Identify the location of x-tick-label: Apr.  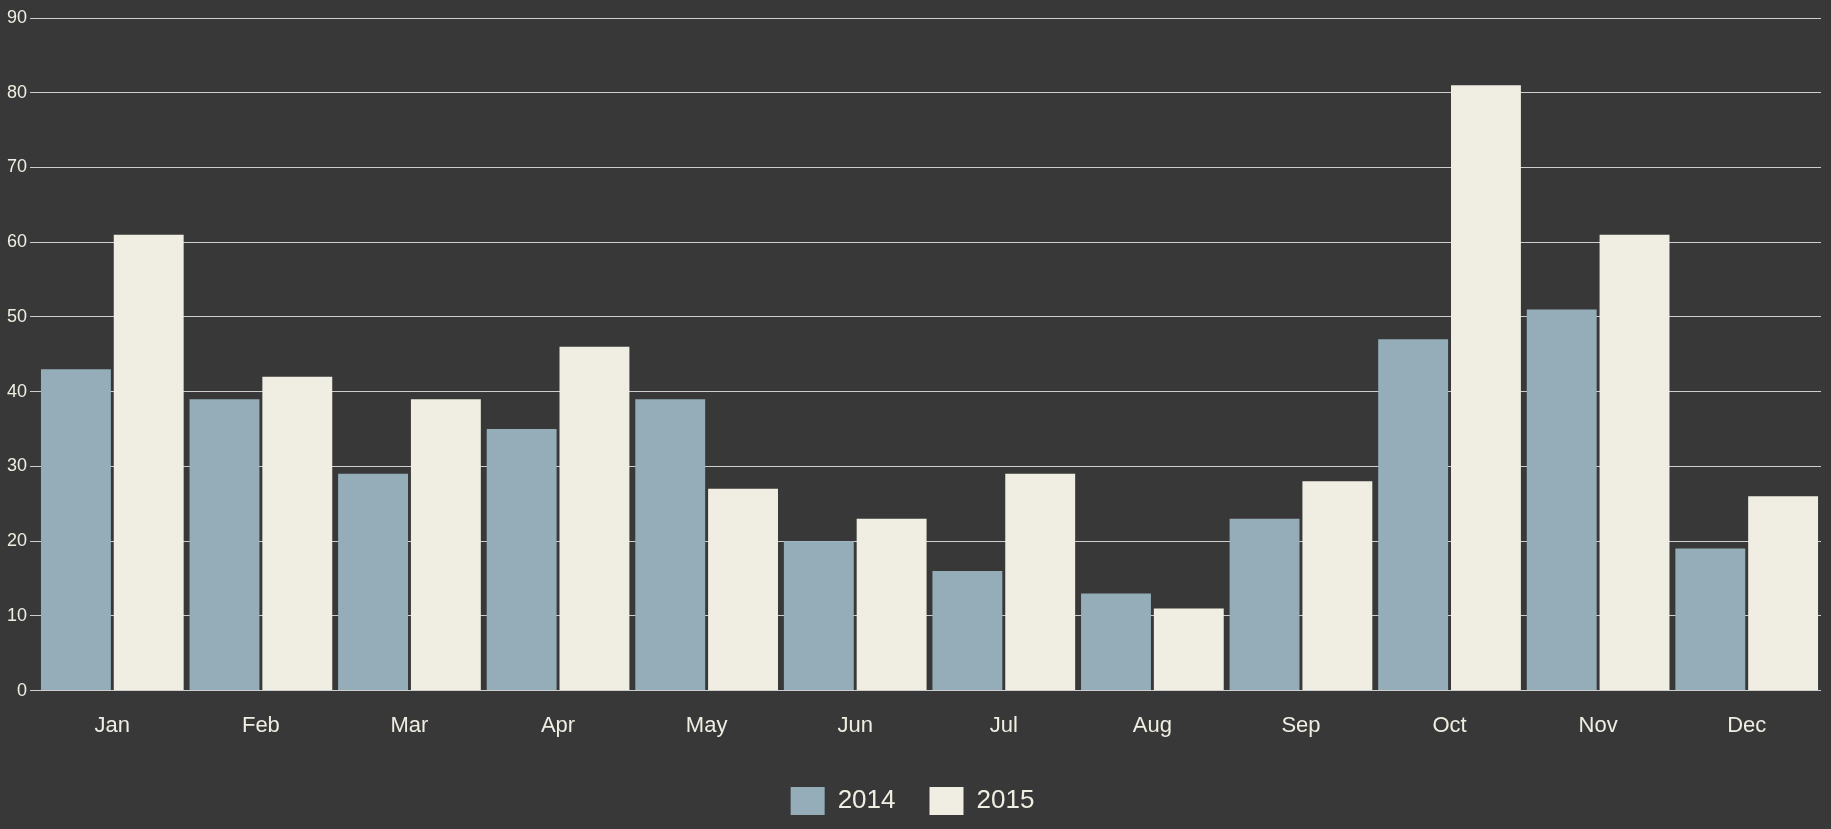
(558, 724).